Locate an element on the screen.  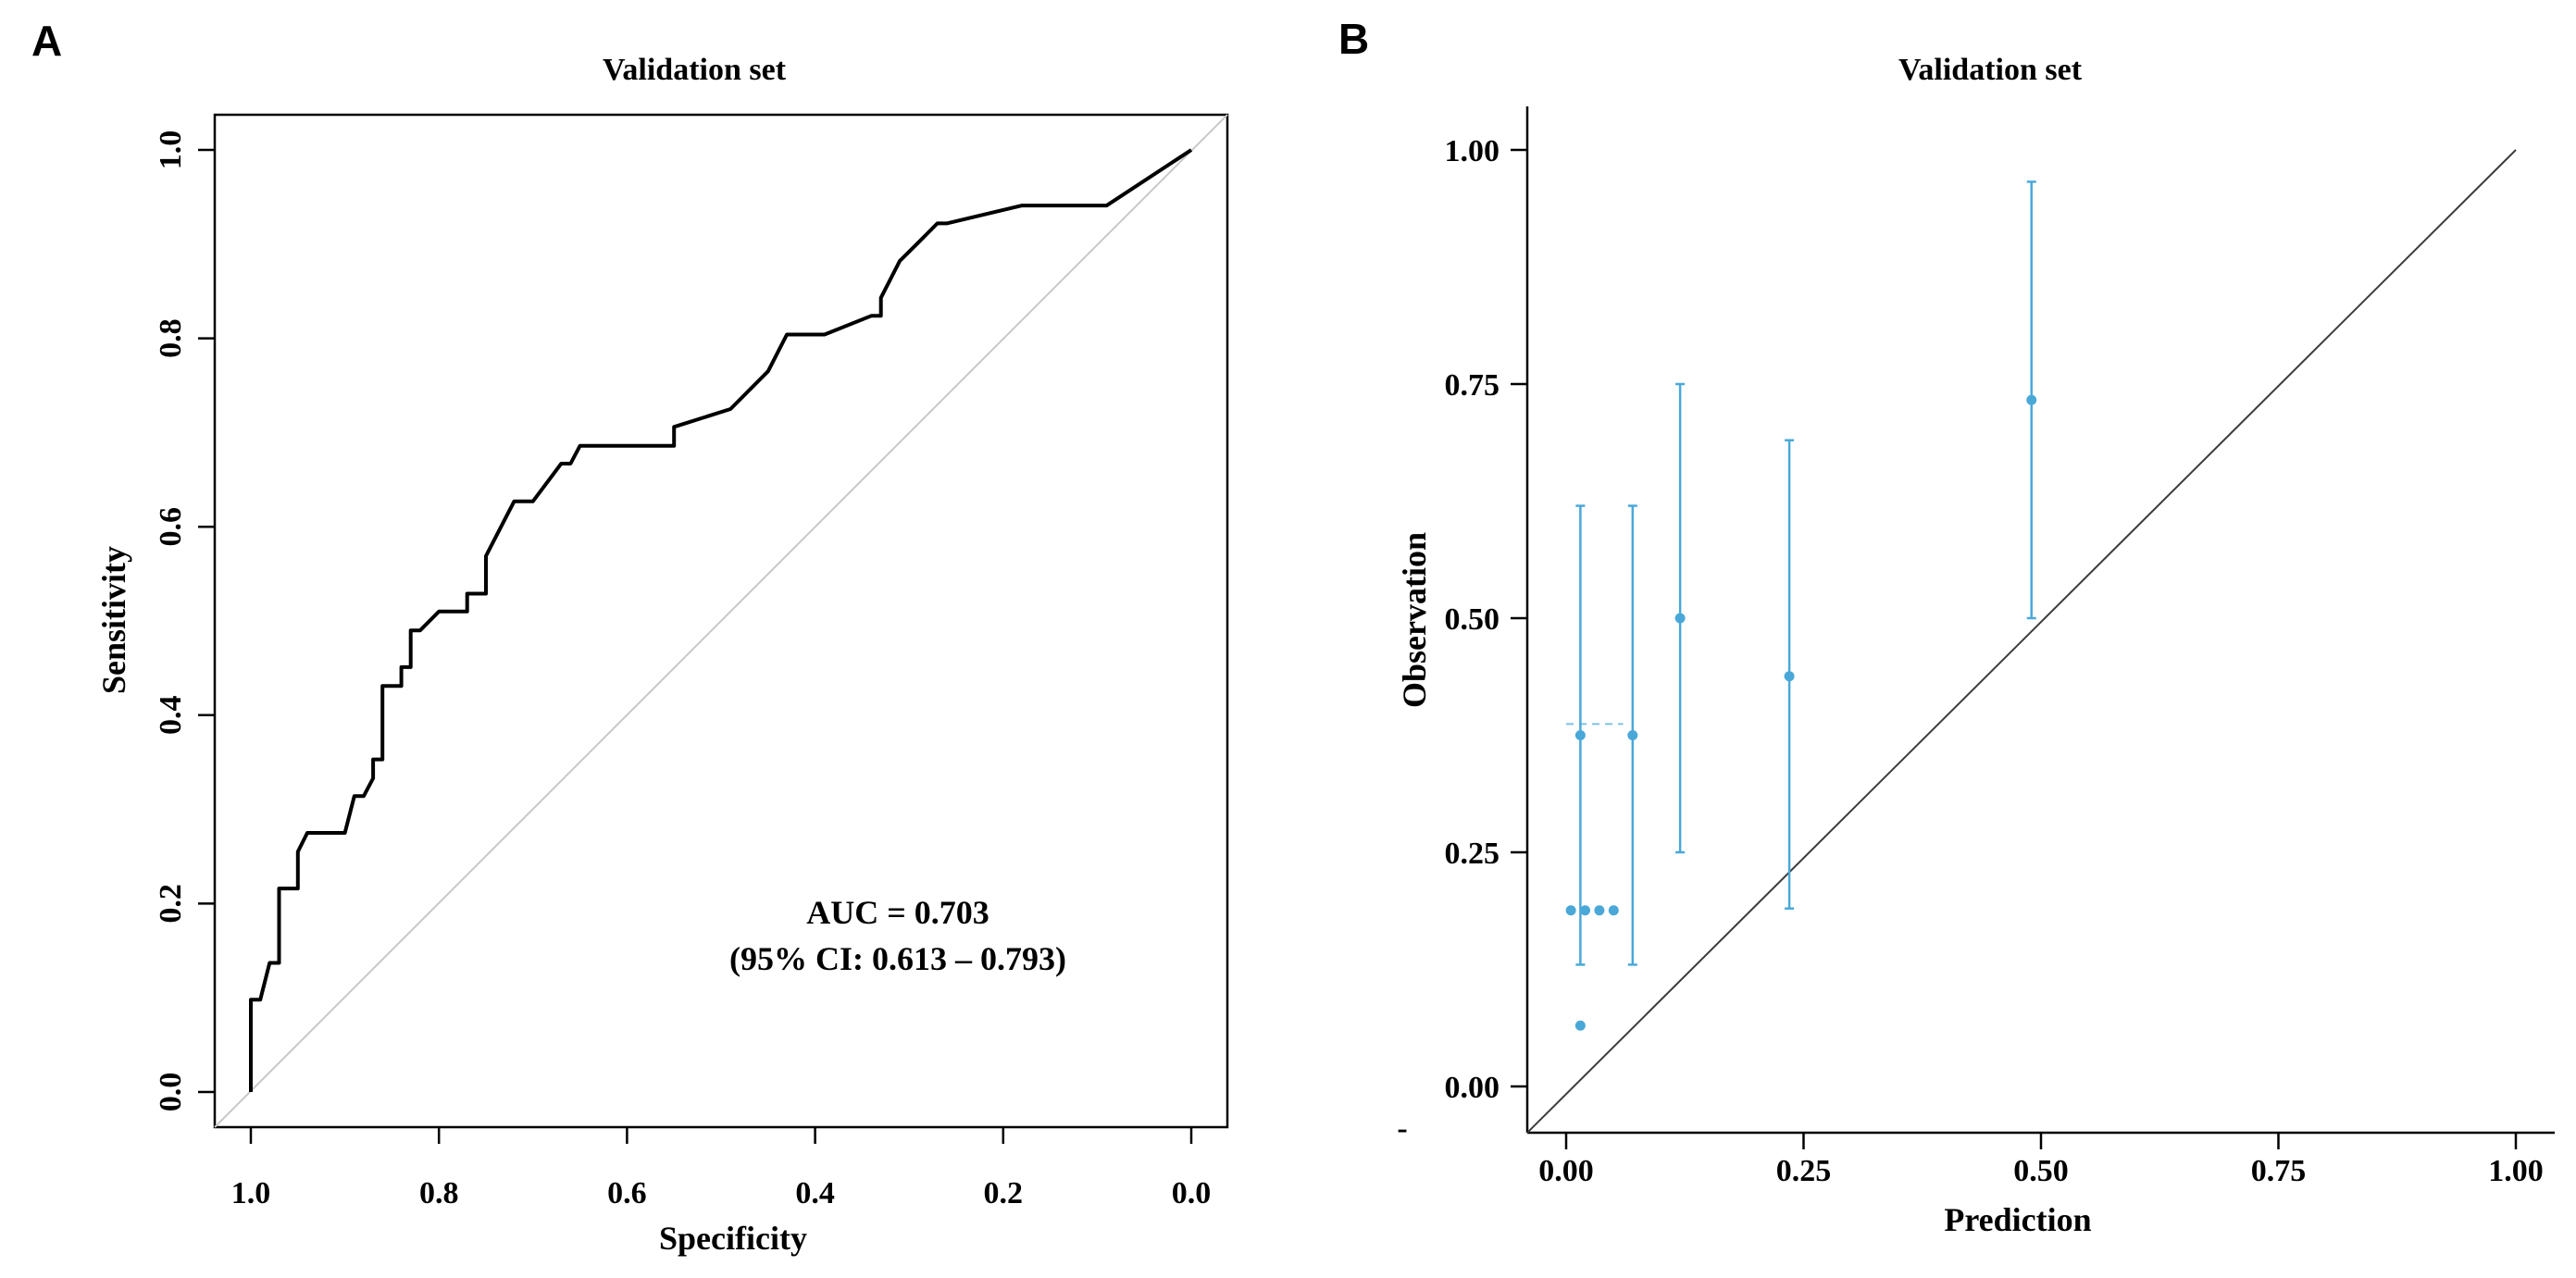
calibration-y-tick-label: 0.00 is located at coordinates (1472, 1088).